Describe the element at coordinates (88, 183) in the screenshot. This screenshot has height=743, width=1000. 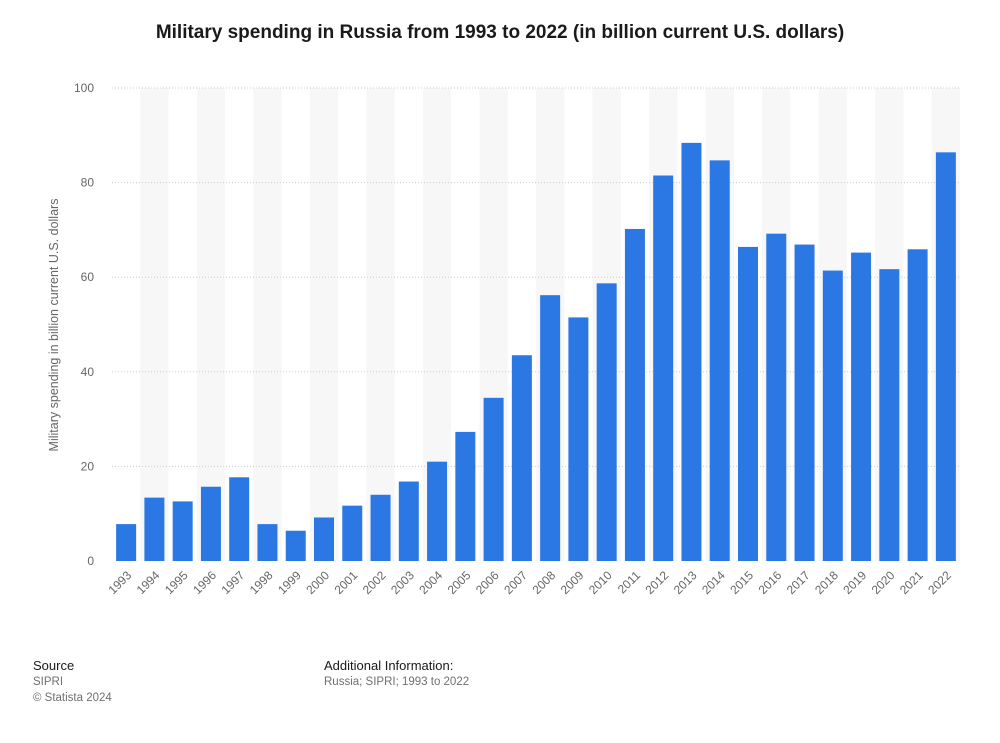
I see `y-tick-label: 80` at that location.